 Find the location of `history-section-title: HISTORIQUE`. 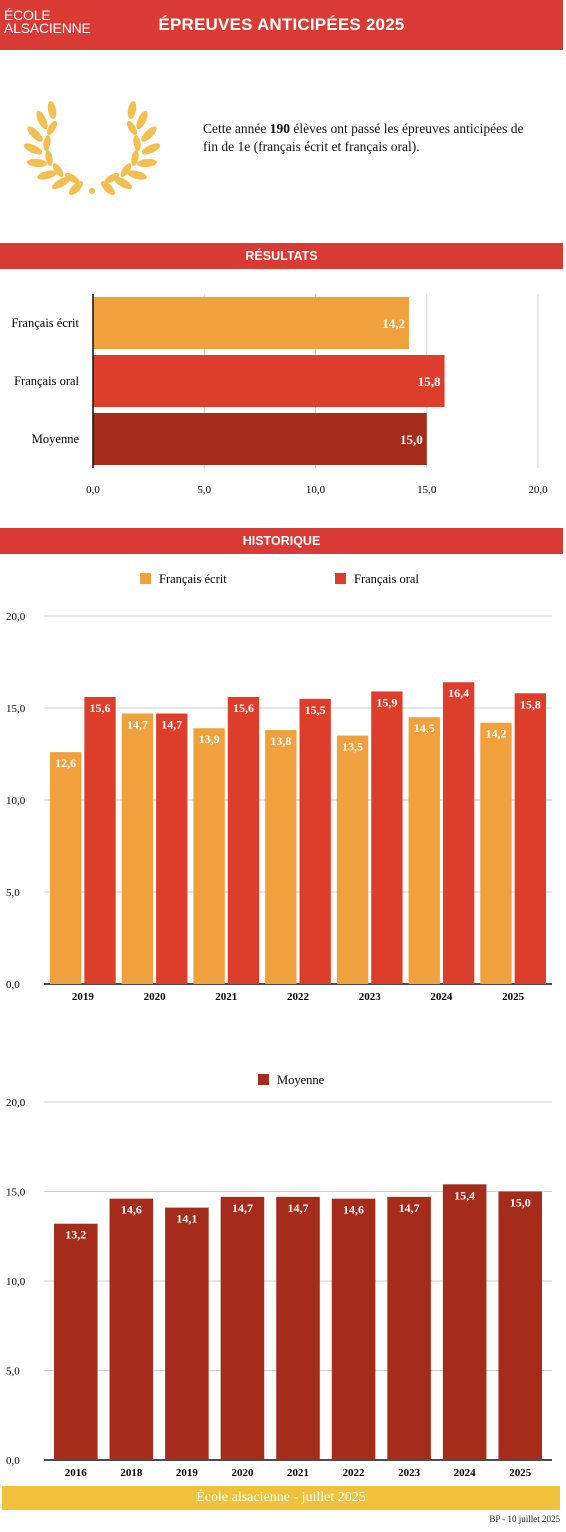

history-section-title: HISTORIQUE is located at coordinates (281, 541).